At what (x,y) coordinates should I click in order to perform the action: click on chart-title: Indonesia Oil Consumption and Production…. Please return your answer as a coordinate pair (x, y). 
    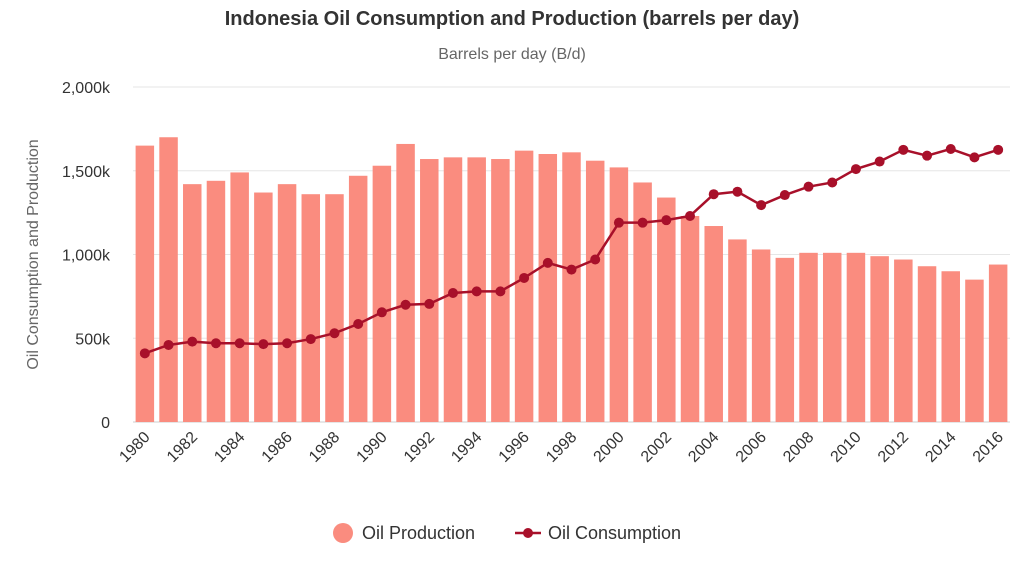
    Looking at the image, I should click on (512, 19).